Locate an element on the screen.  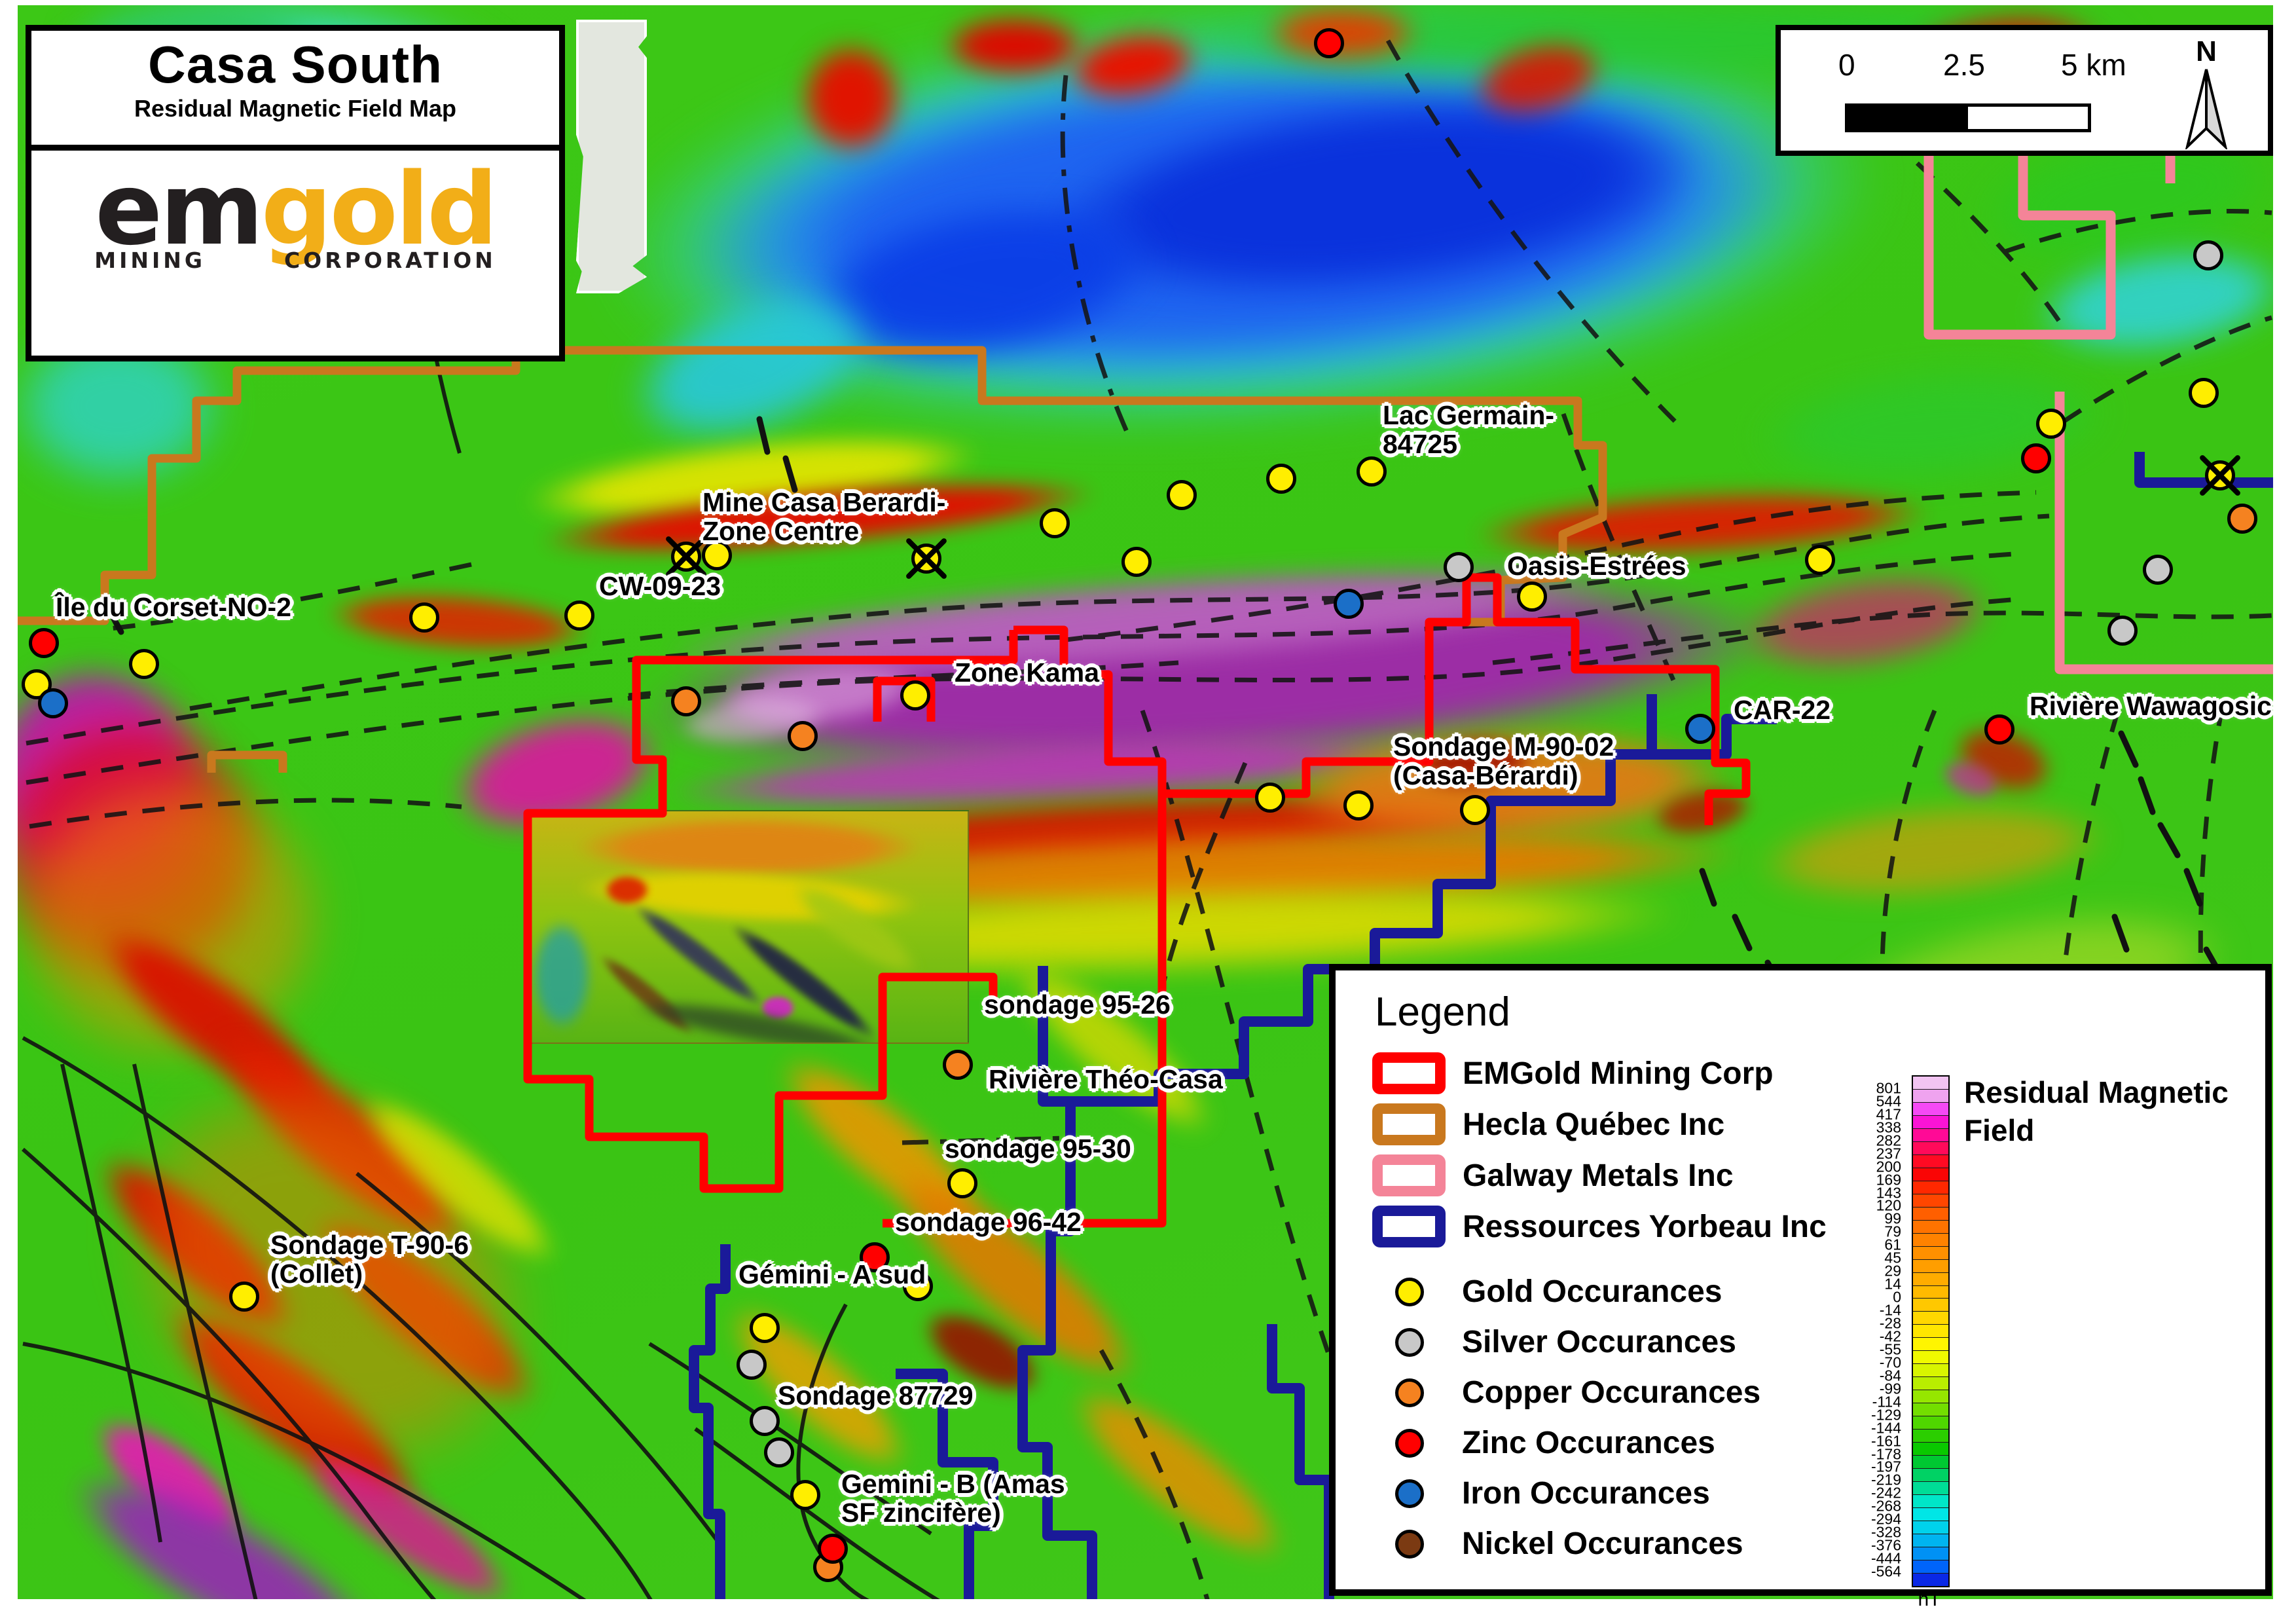
map-label-sondage-95-26: sondage 95-26 is located at coordinates (1077, 1004).